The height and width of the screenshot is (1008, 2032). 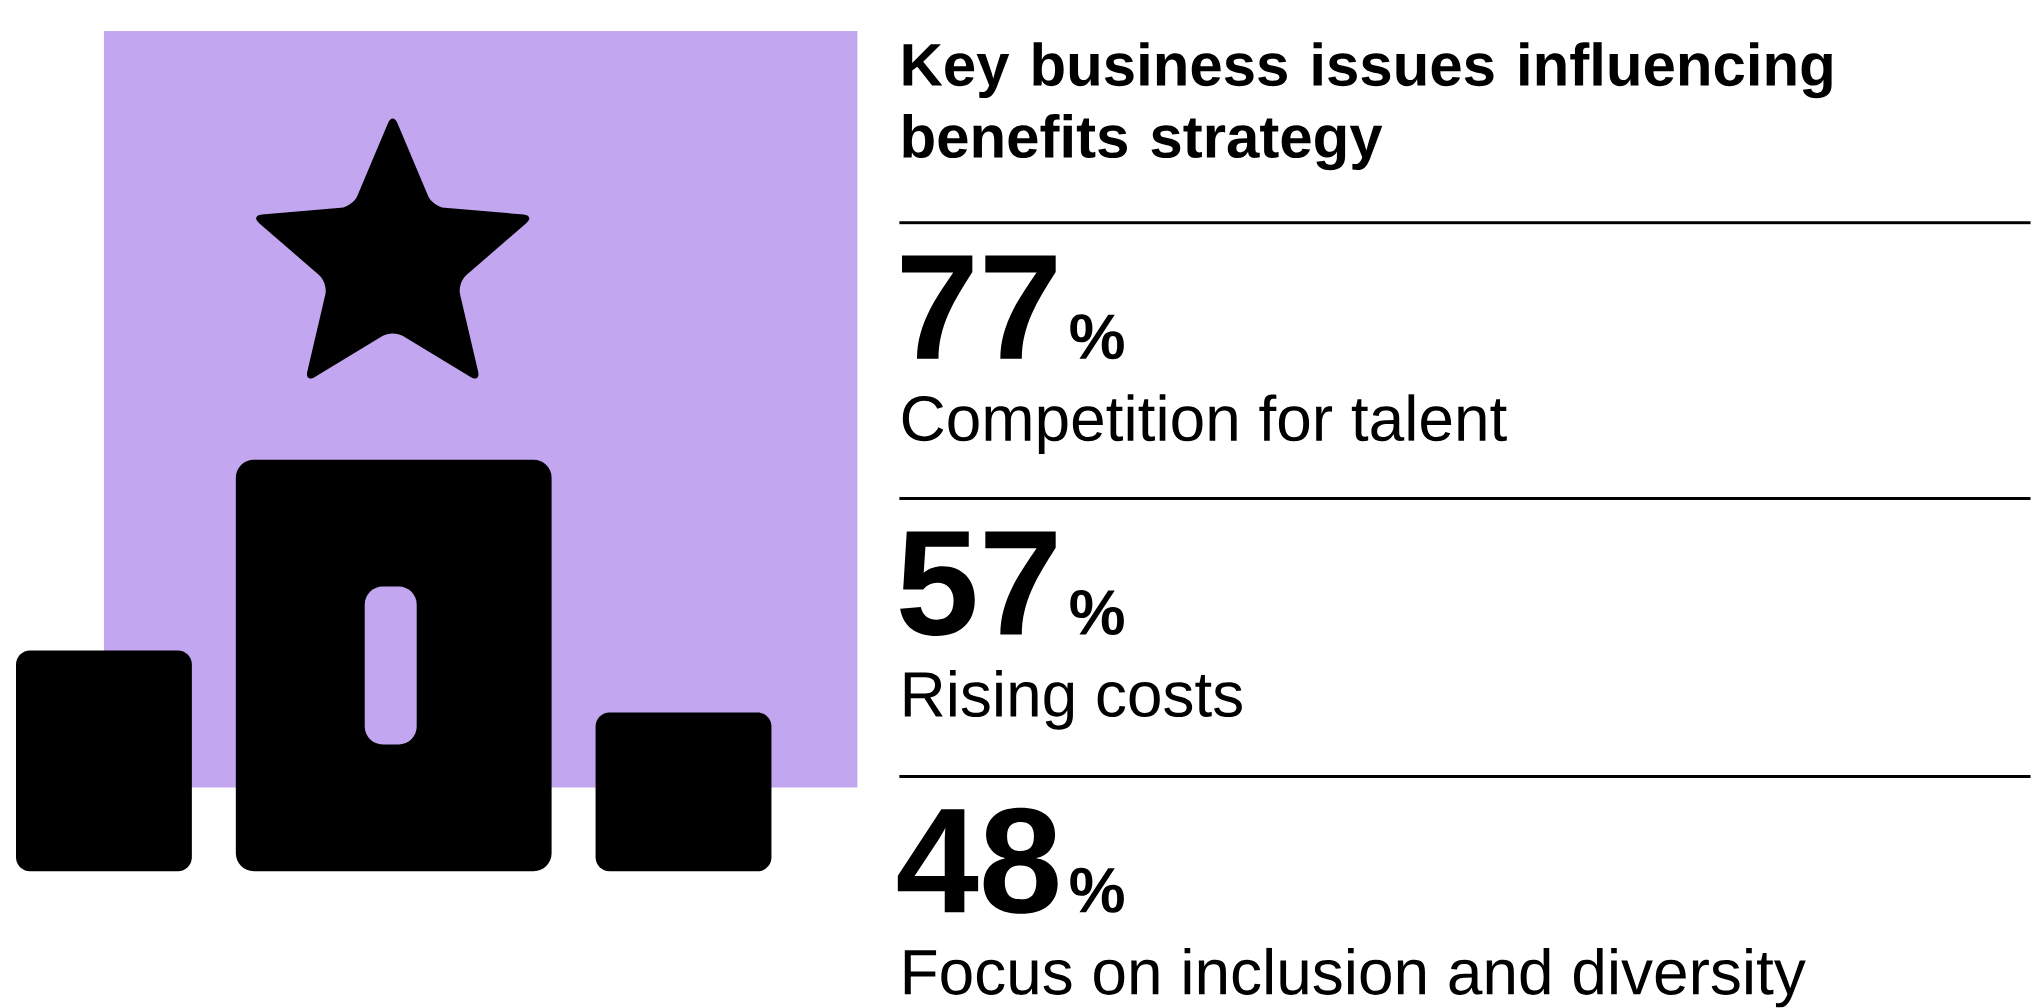 I want to click on category-label: Rising costs, so click(x=1073, y=700).